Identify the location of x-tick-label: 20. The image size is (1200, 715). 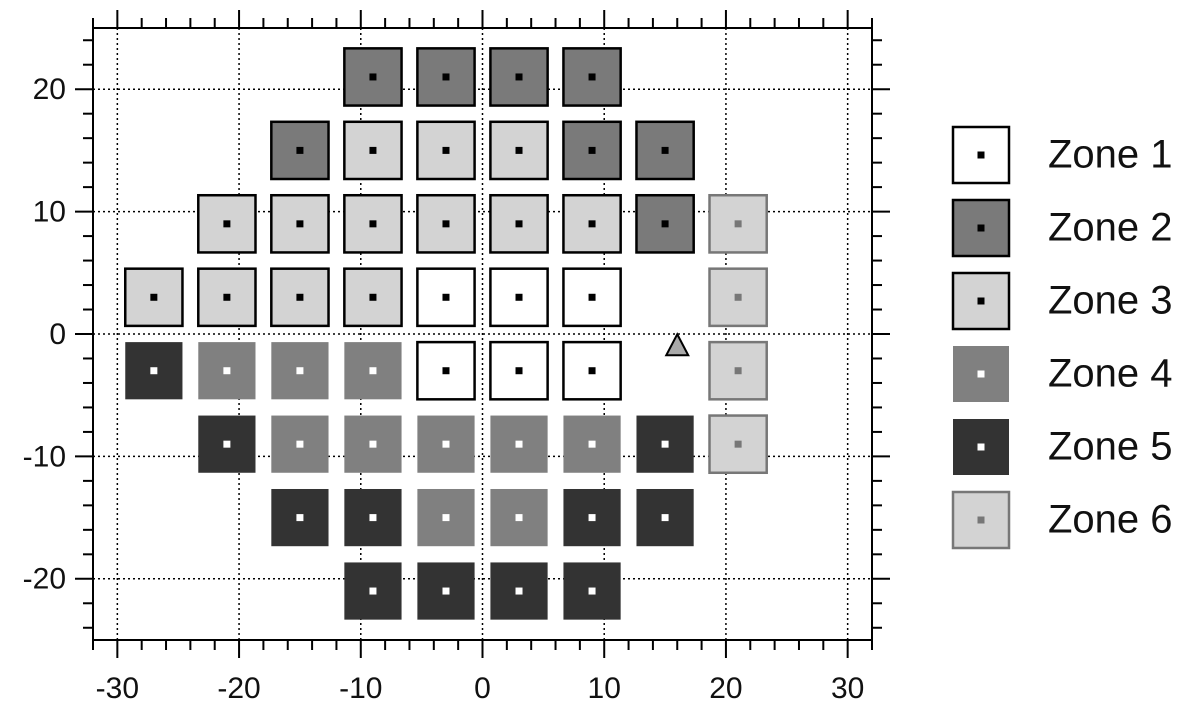
(725, 688).